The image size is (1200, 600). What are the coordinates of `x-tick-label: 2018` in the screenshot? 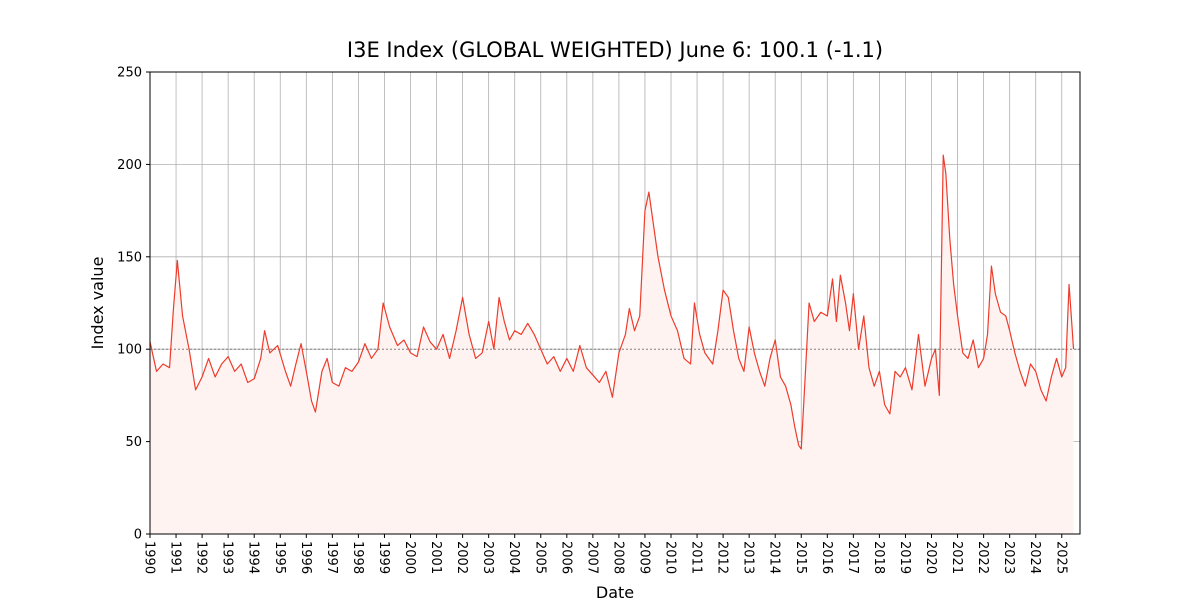 It's located at (878, 557).